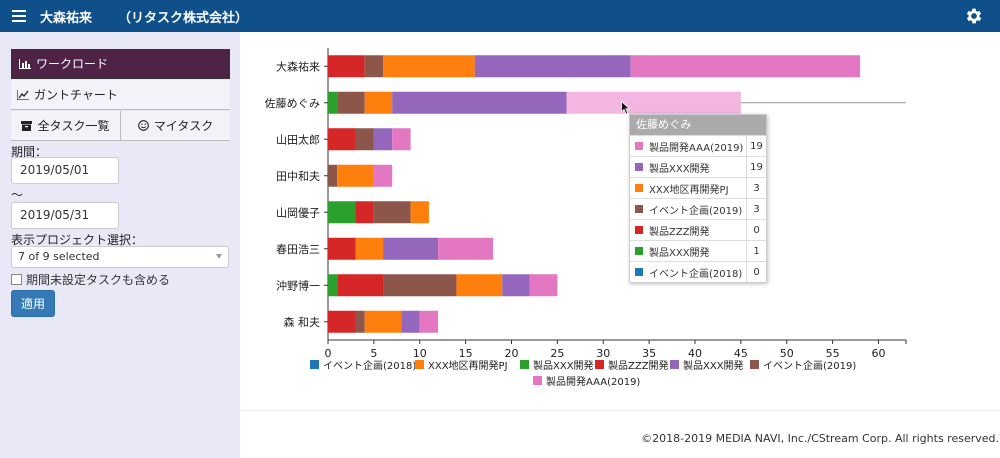 The width and height of the screenshot is (1000, 458). I want to click on all-tasks-label: 全タスク一覧, so click(73, 126).